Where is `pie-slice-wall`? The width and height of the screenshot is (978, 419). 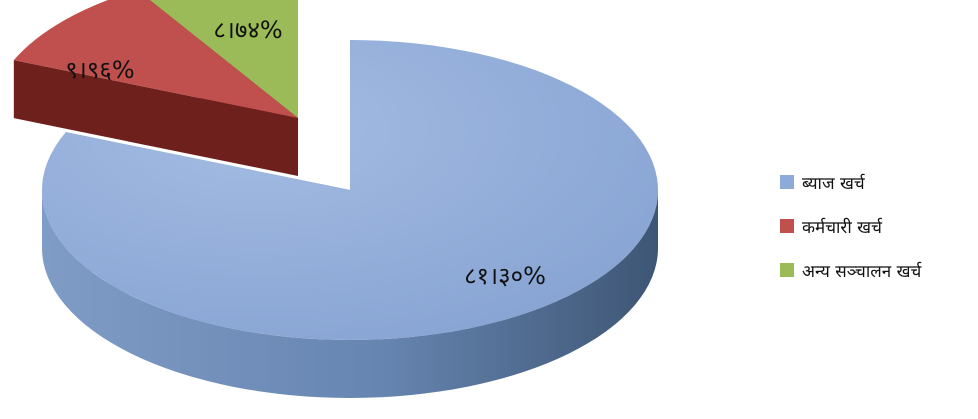 pie-slice-wall is located at coordinates (155, 118).